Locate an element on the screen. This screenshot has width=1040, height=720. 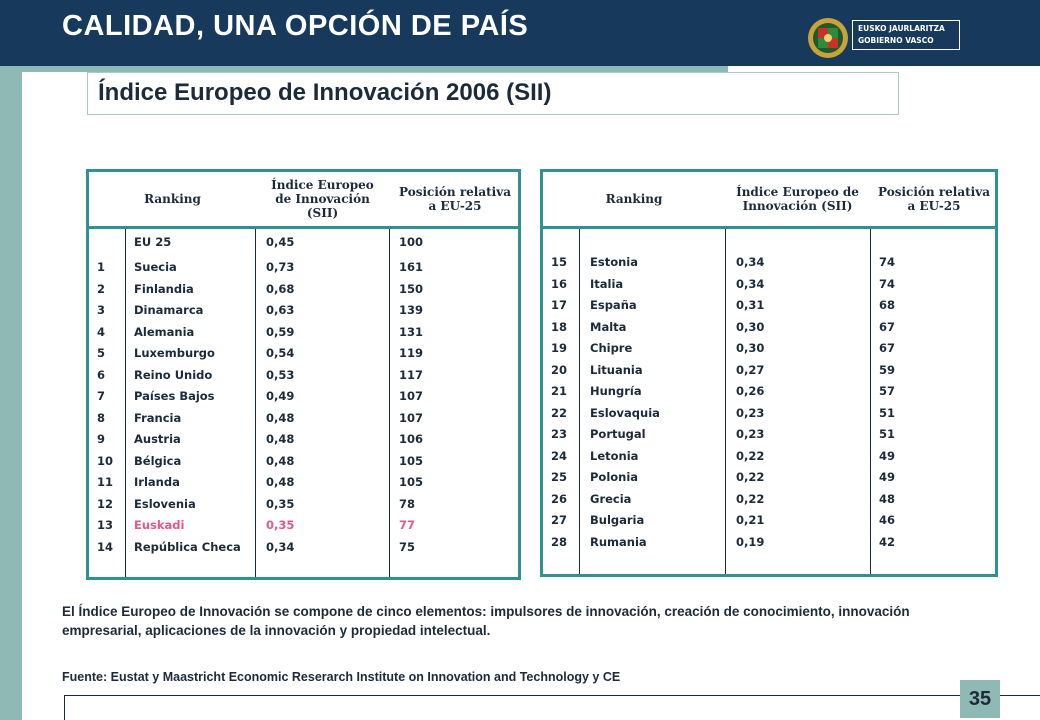
country-name: Reino Unido is located at coordinates (173, 374).